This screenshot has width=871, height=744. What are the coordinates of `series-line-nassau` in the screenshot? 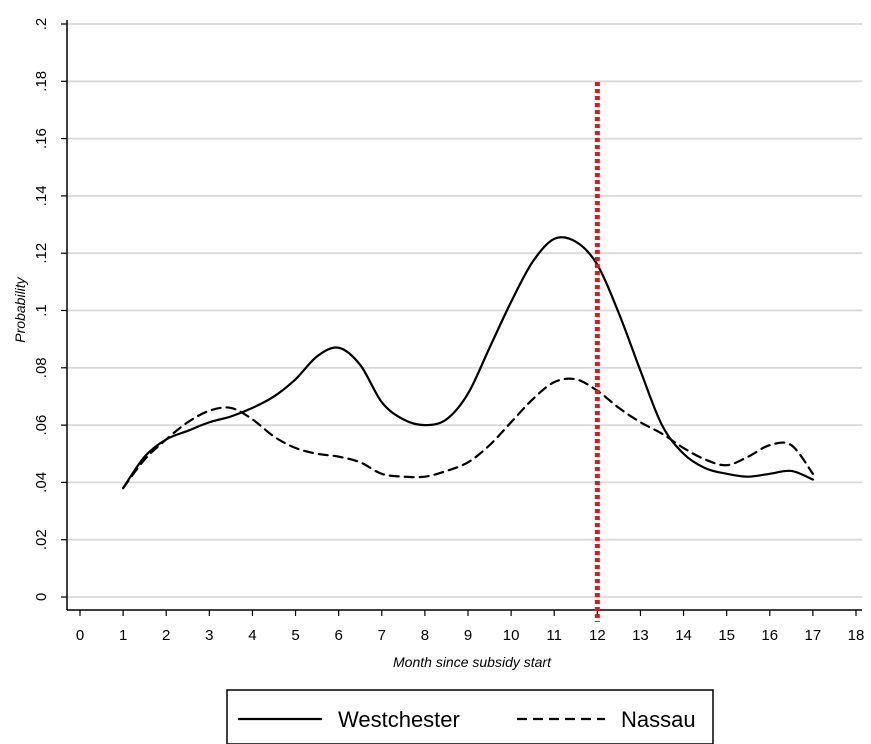 It's located at (468, 433).